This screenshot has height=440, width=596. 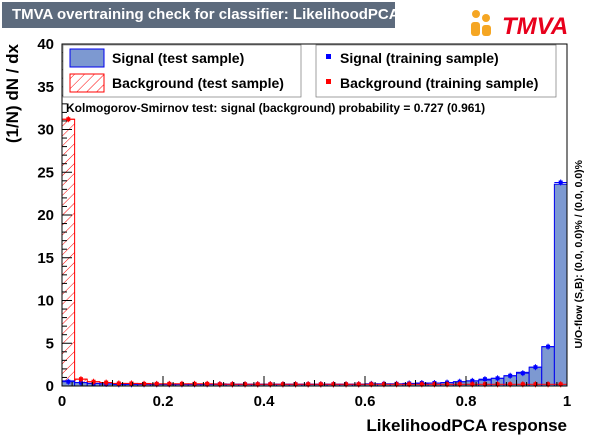 I want to click on tmva-logo: TMVA, so click(x=519, y=25).